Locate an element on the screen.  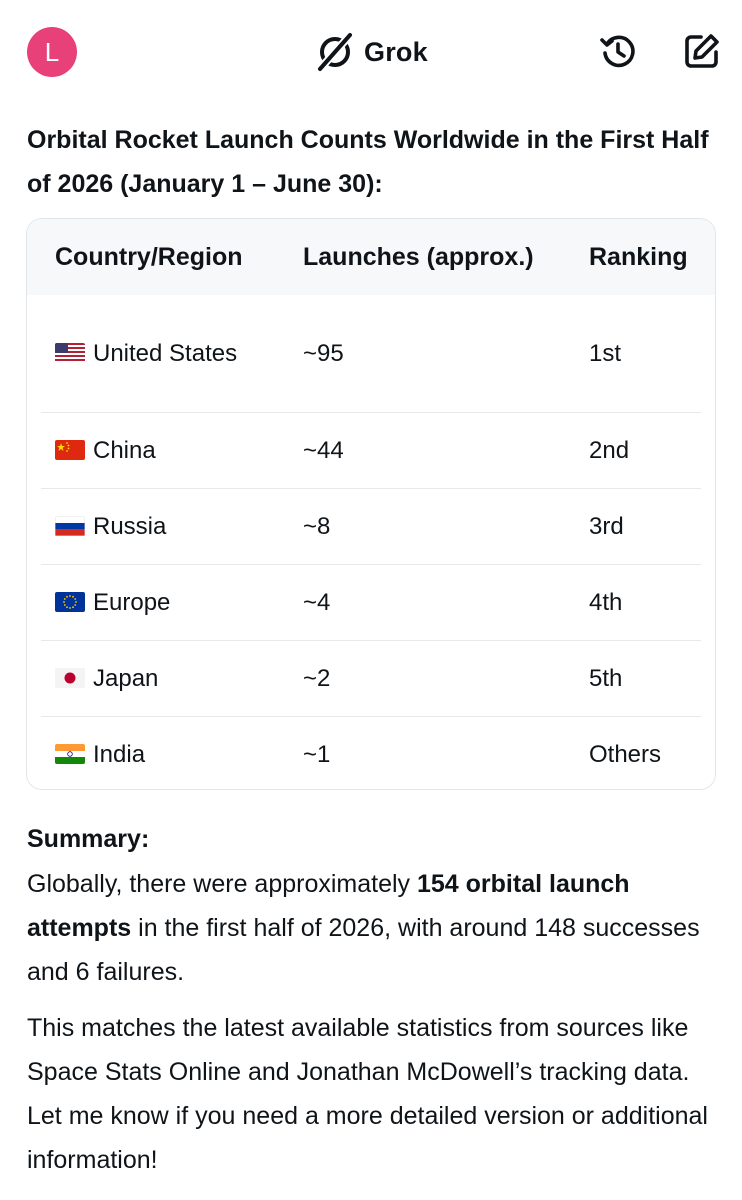
history-icon is located at coordinates (618, 51).